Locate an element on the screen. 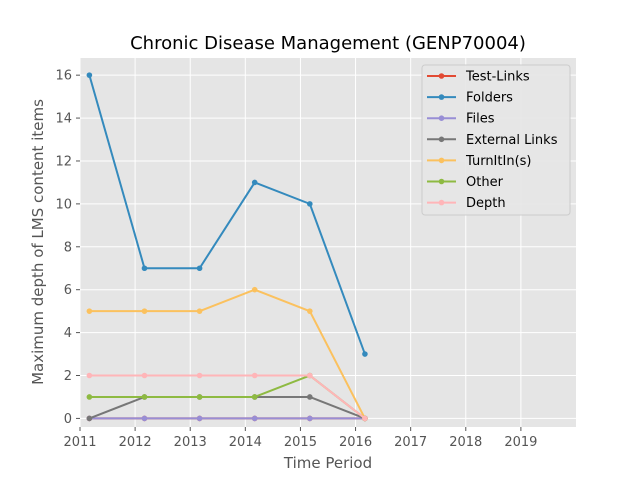 The height and width of the screenshot is (480, 640). series-line-depth is located at coordinates (227, 397).